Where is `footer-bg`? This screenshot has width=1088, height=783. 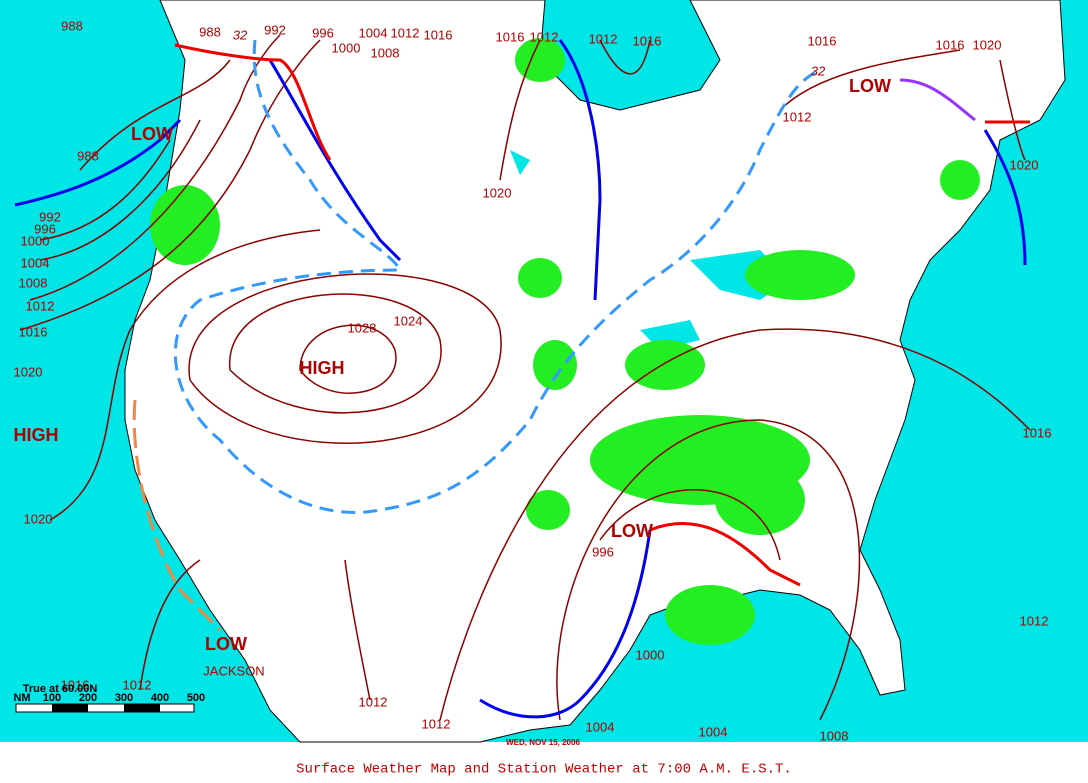
footer-bg is located at coordinates (544, 762).